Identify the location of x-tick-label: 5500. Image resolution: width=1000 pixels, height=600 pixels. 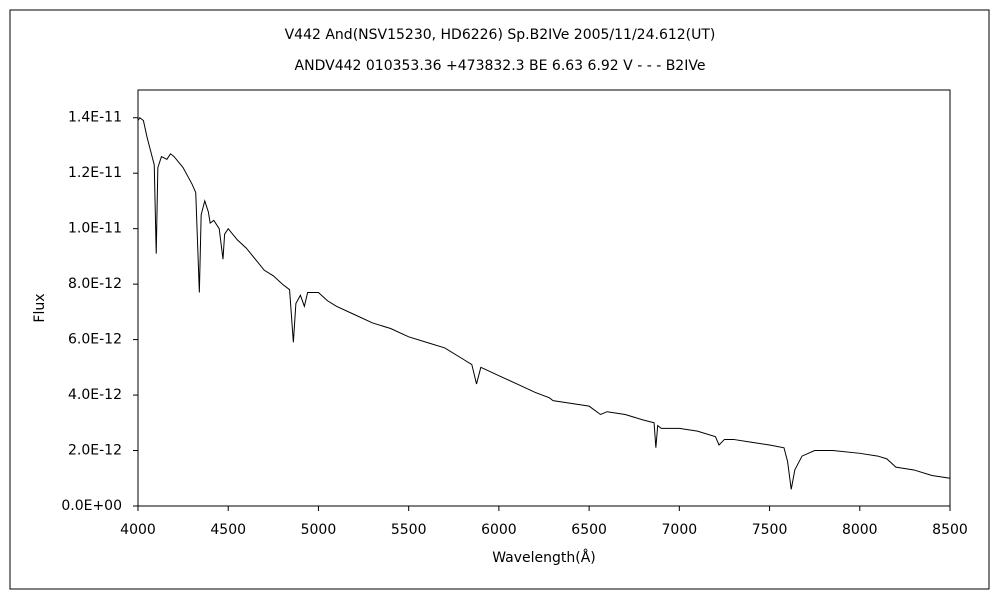
(409, 530).